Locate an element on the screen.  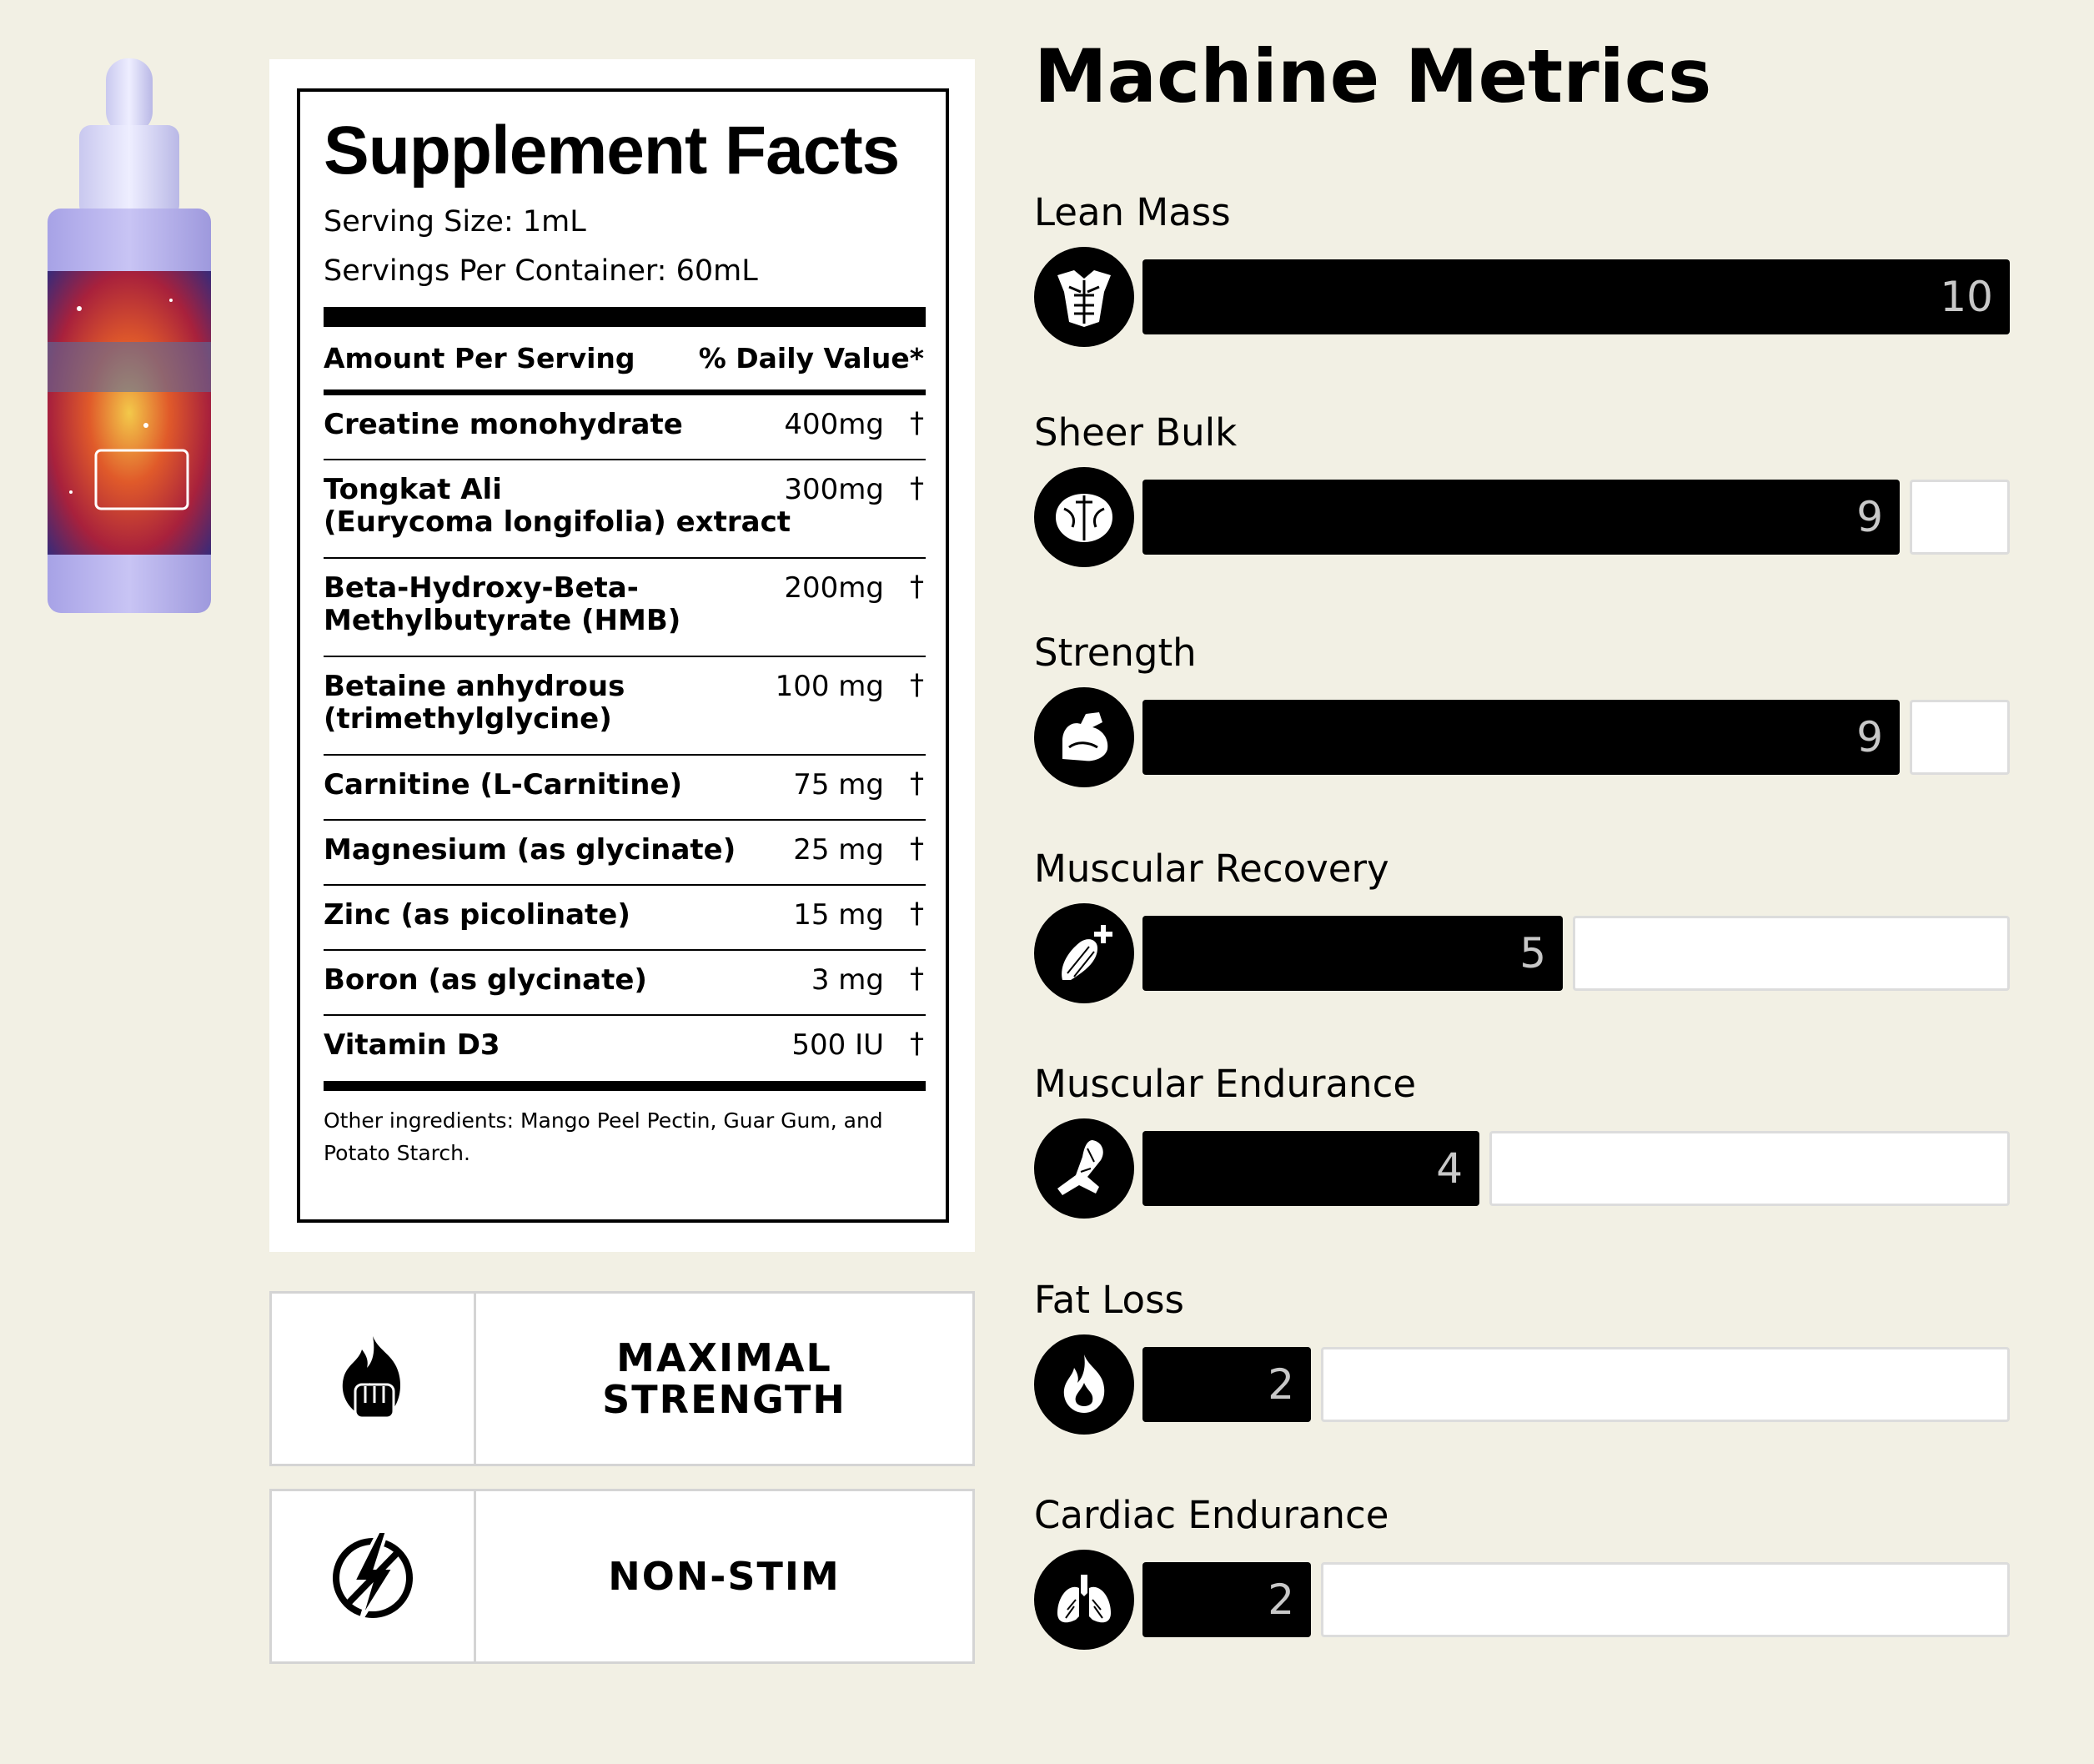
running-leg-icon is located at coordinates (1084, 1168).